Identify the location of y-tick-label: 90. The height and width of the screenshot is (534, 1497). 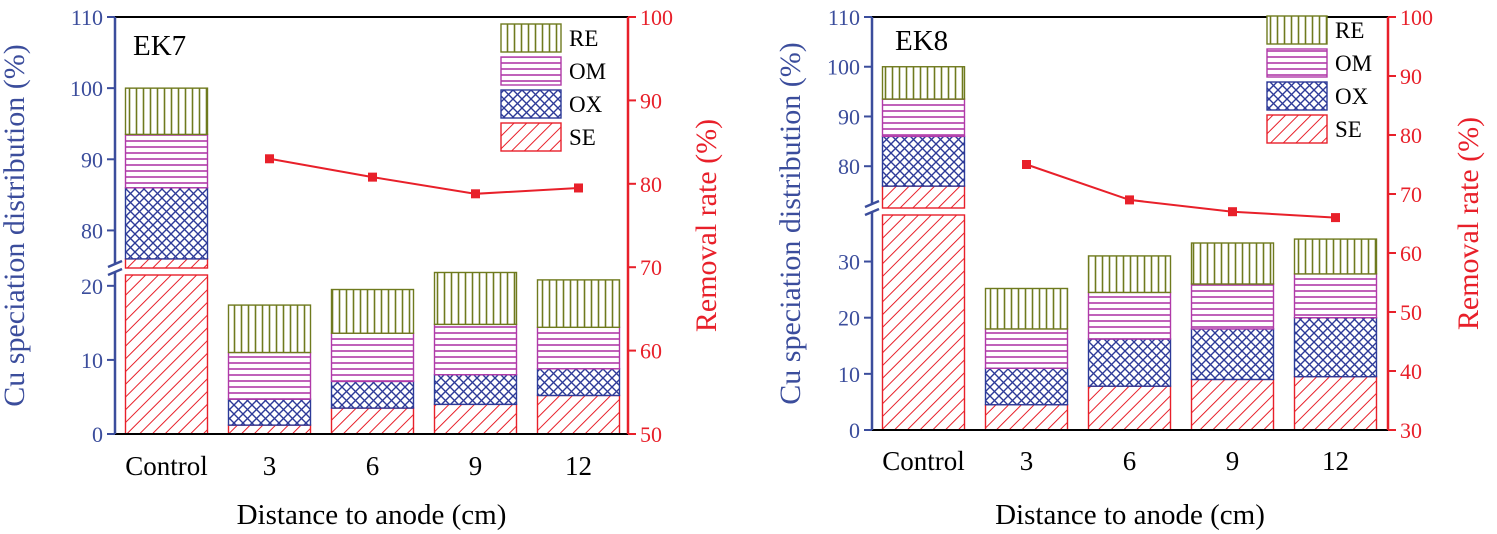
(849, 116).